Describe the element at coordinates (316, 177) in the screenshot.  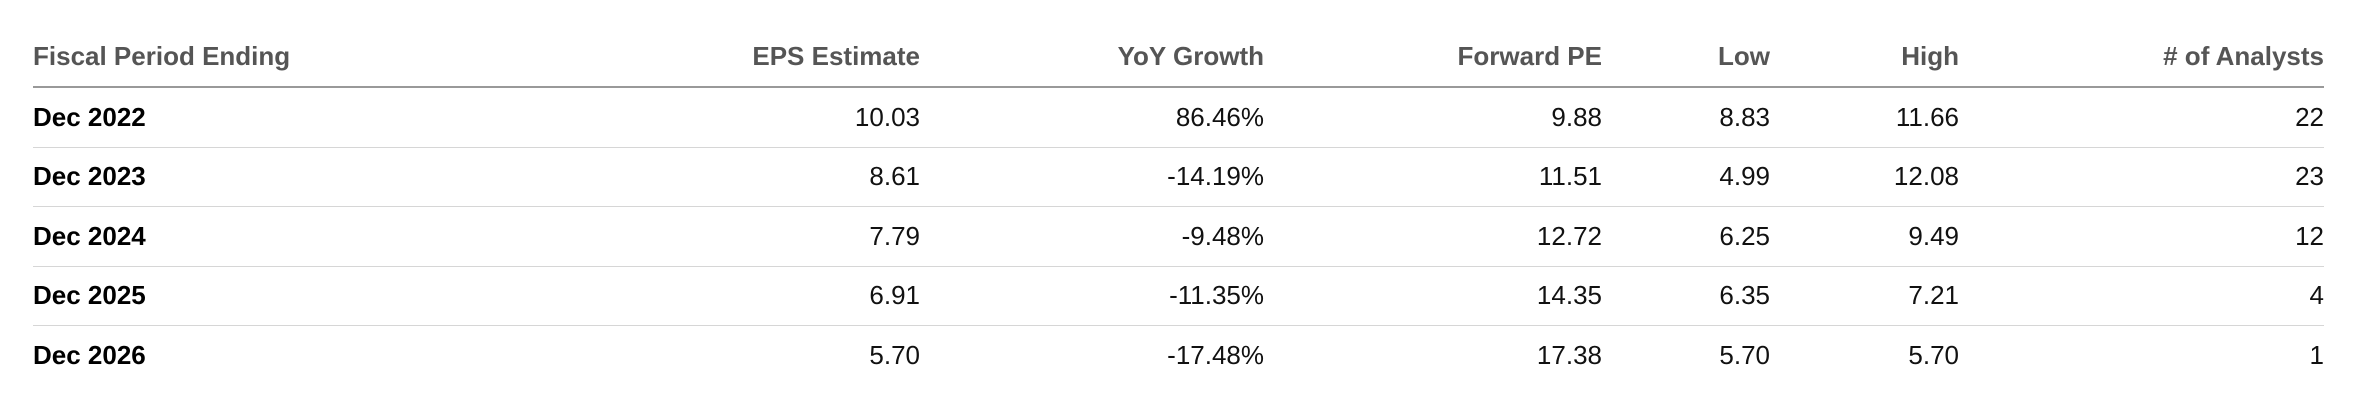
I see `period-cell: Dec 2023` at that location.